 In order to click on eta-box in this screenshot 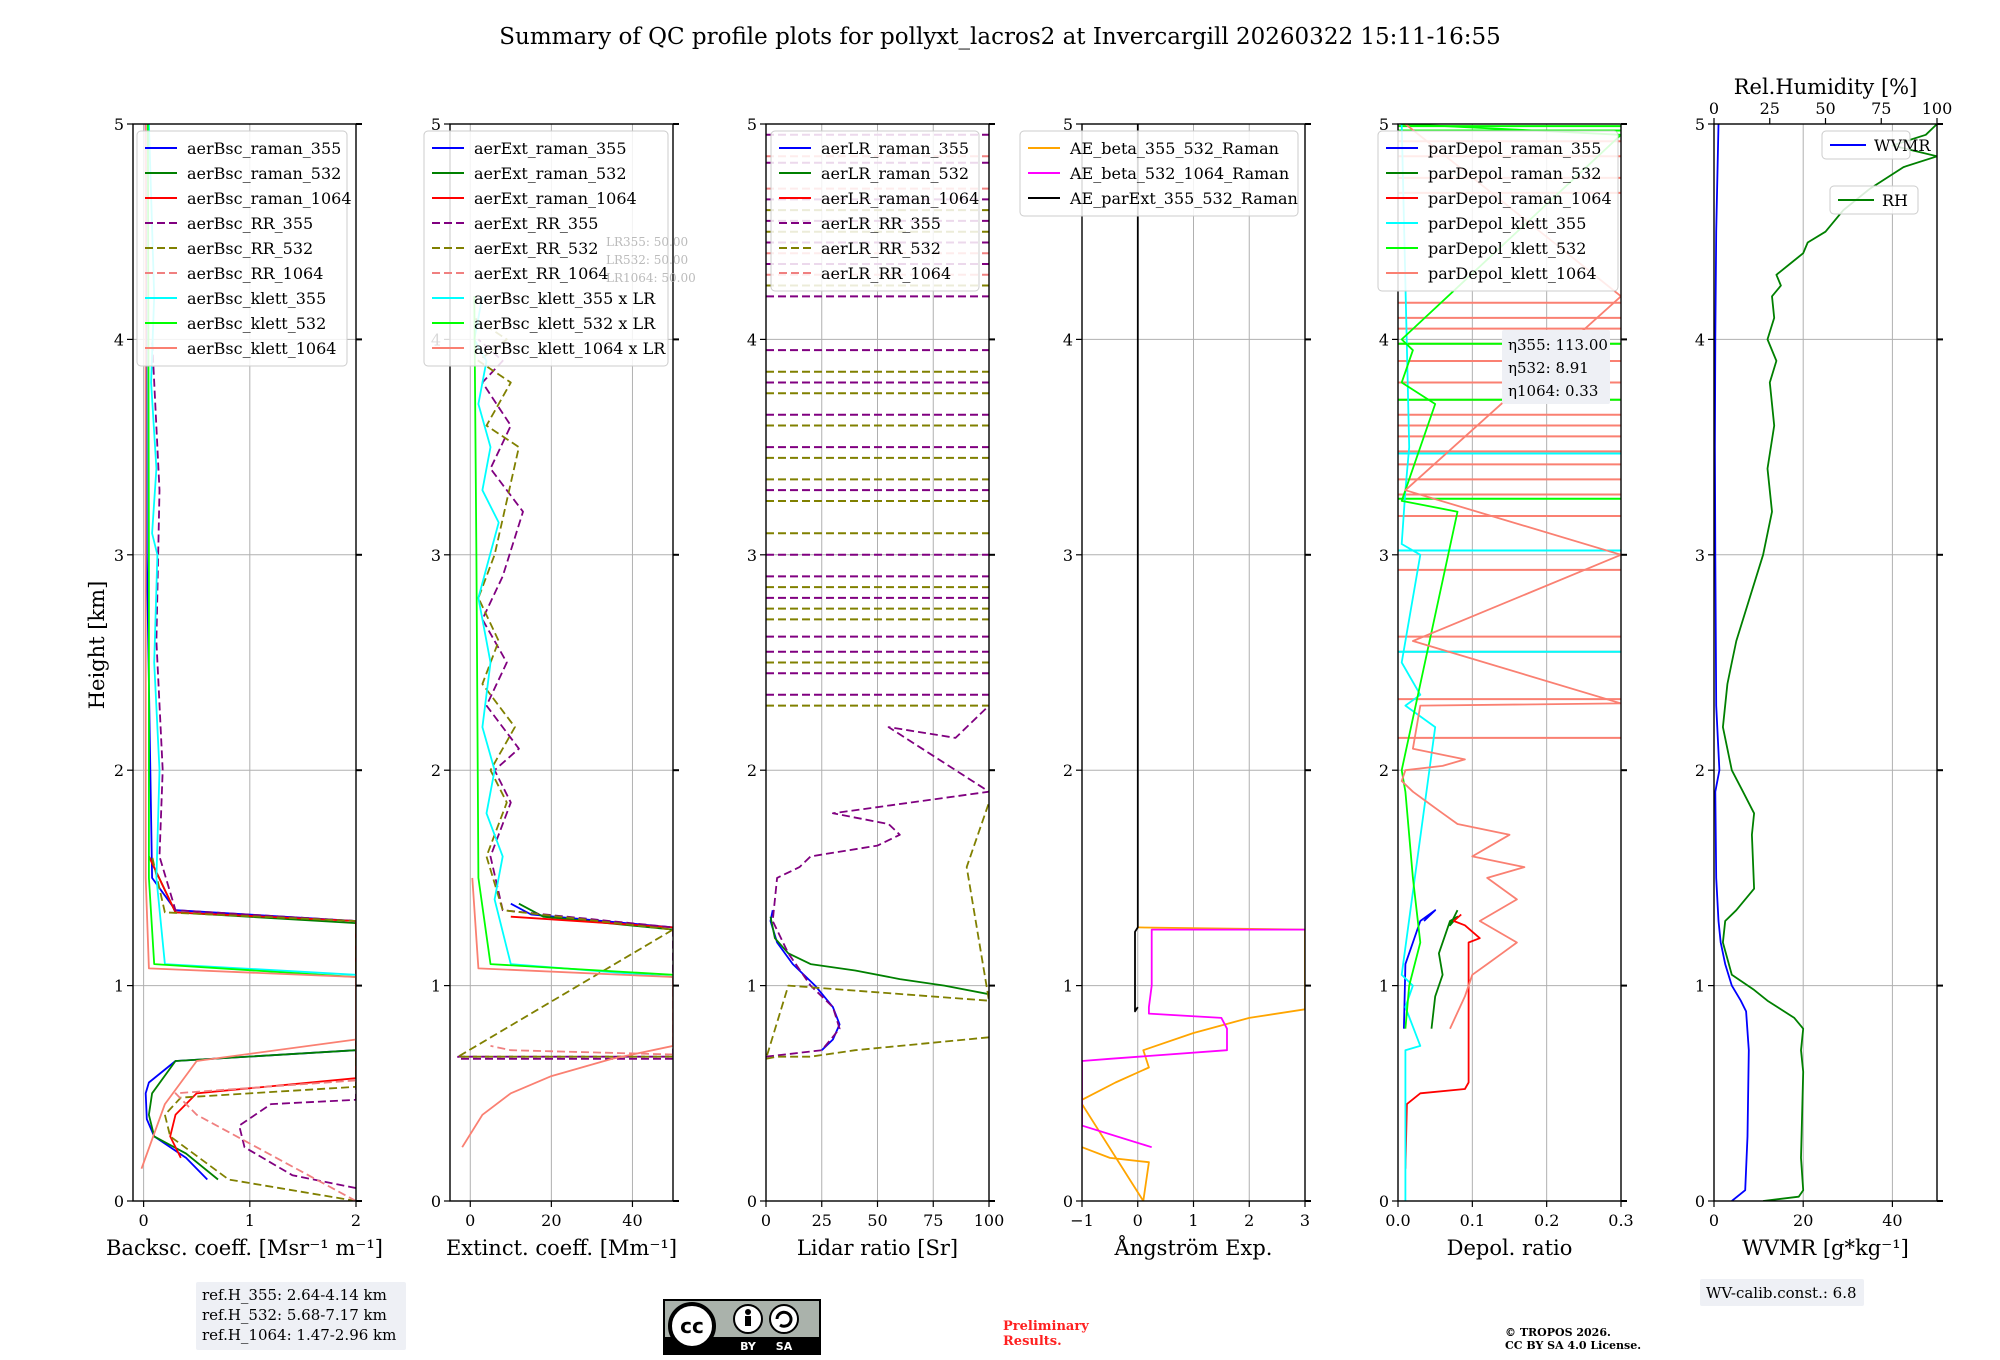, I will do `click(1556, 367)`.